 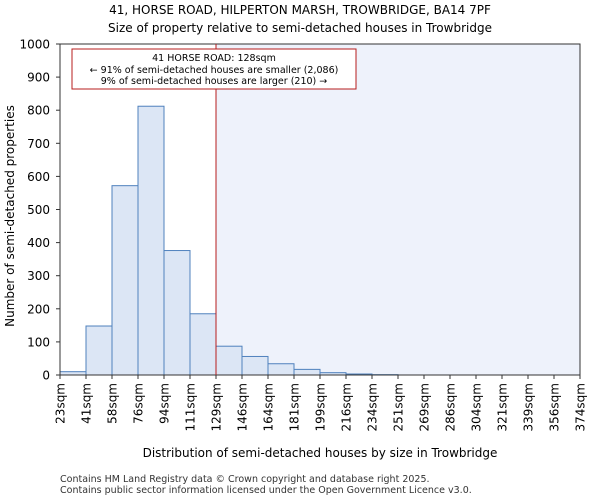 I want to click on y-tick-label: 600, so click(x=38, y=177).